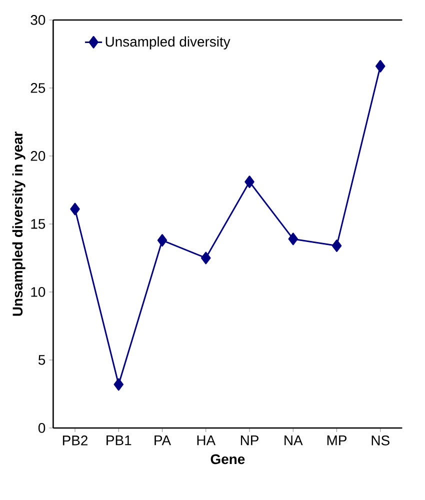  What do you see at coordinates (119, 441) in the screenshot?
I see `x-tick-label: PB1` at bounding box center [119, 441].